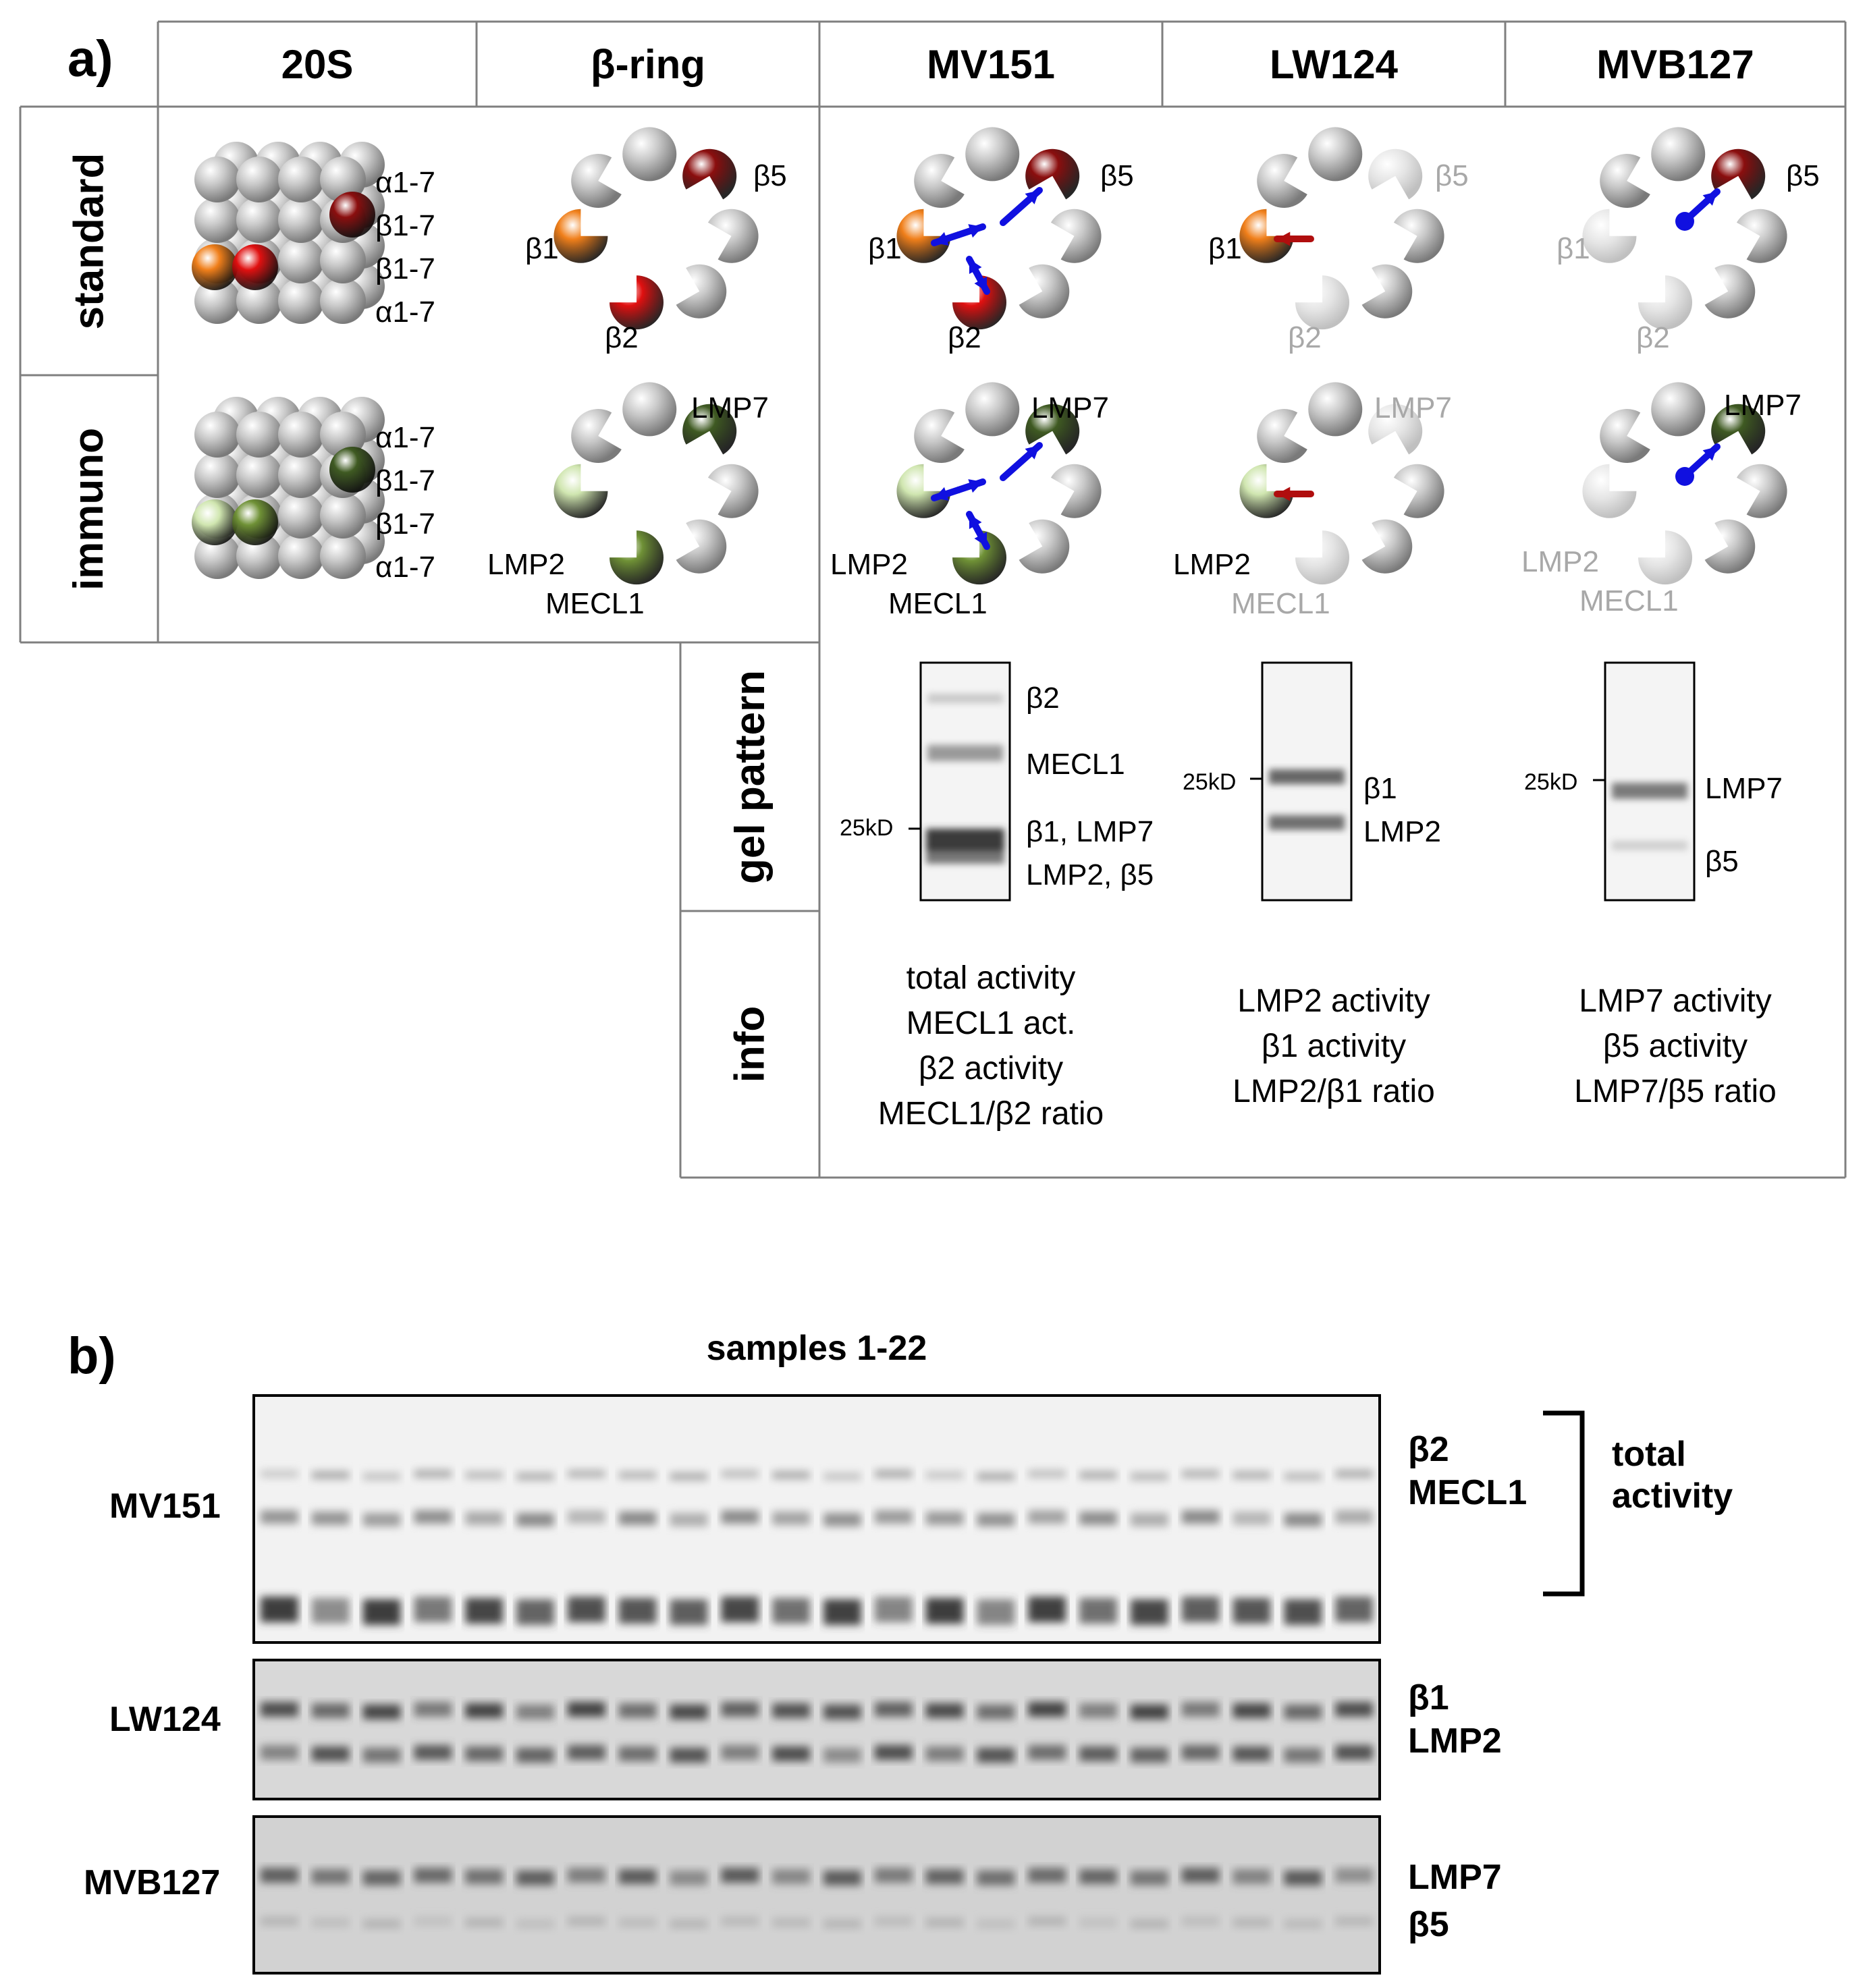  Describe the element at coordinates (165, 1719) in the screenshot. I see `gel-b-label-lw124: LW124` at that location.